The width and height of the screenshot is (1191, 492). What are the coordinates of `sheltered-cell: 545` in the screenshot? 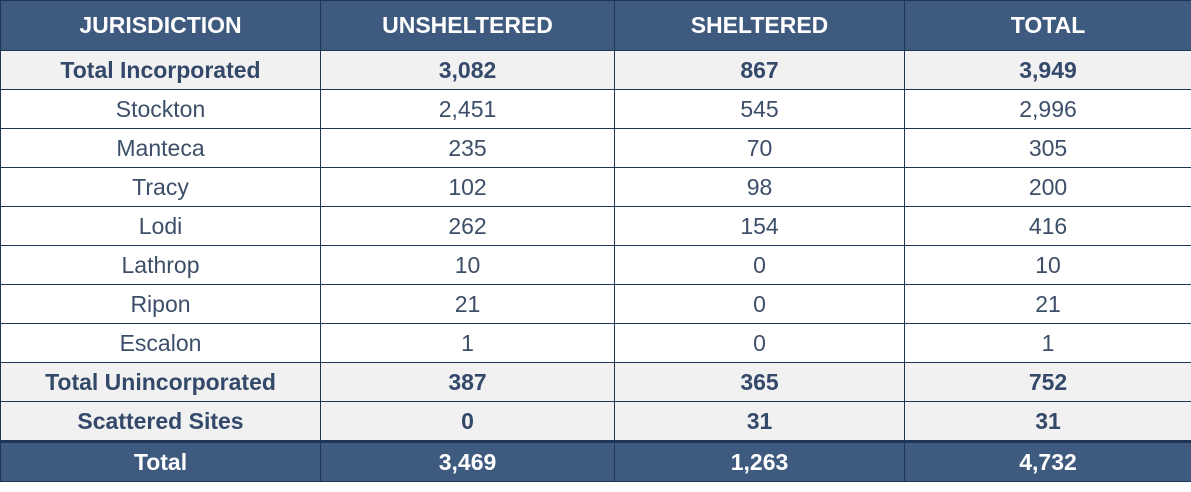 It's located at (759, 109).